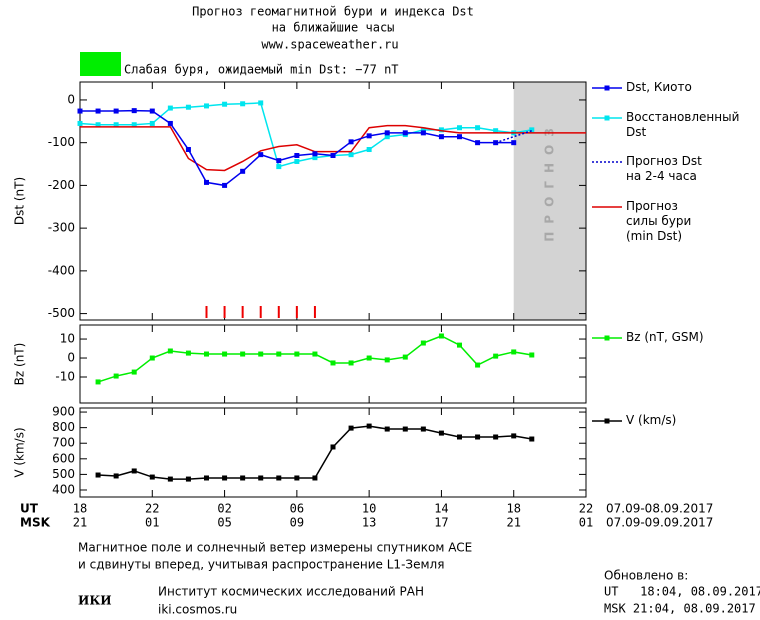 The height and width of the screenshot is (620, 760). Describe the element at coordinates (441, 509) in the screenshot. I see `x-tick-label: 14` at that location.